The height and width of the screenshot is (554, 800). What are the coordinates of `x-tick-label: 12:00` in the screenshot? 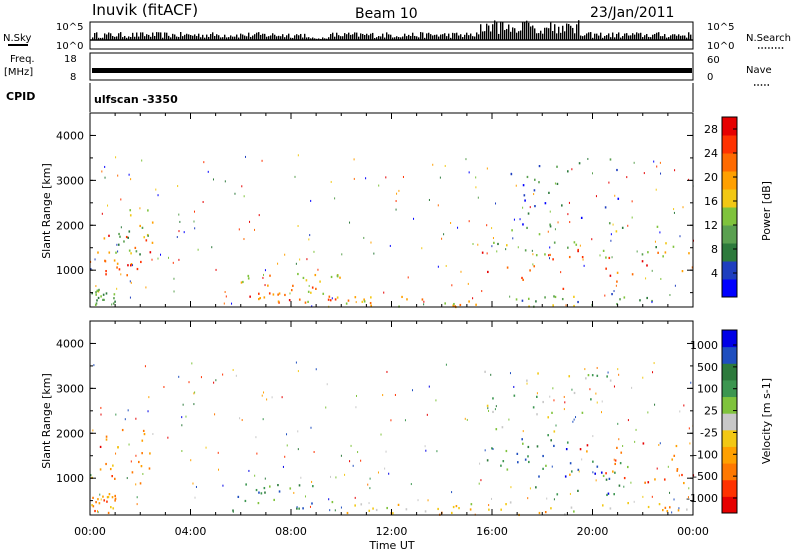 It's located at (392, 531).